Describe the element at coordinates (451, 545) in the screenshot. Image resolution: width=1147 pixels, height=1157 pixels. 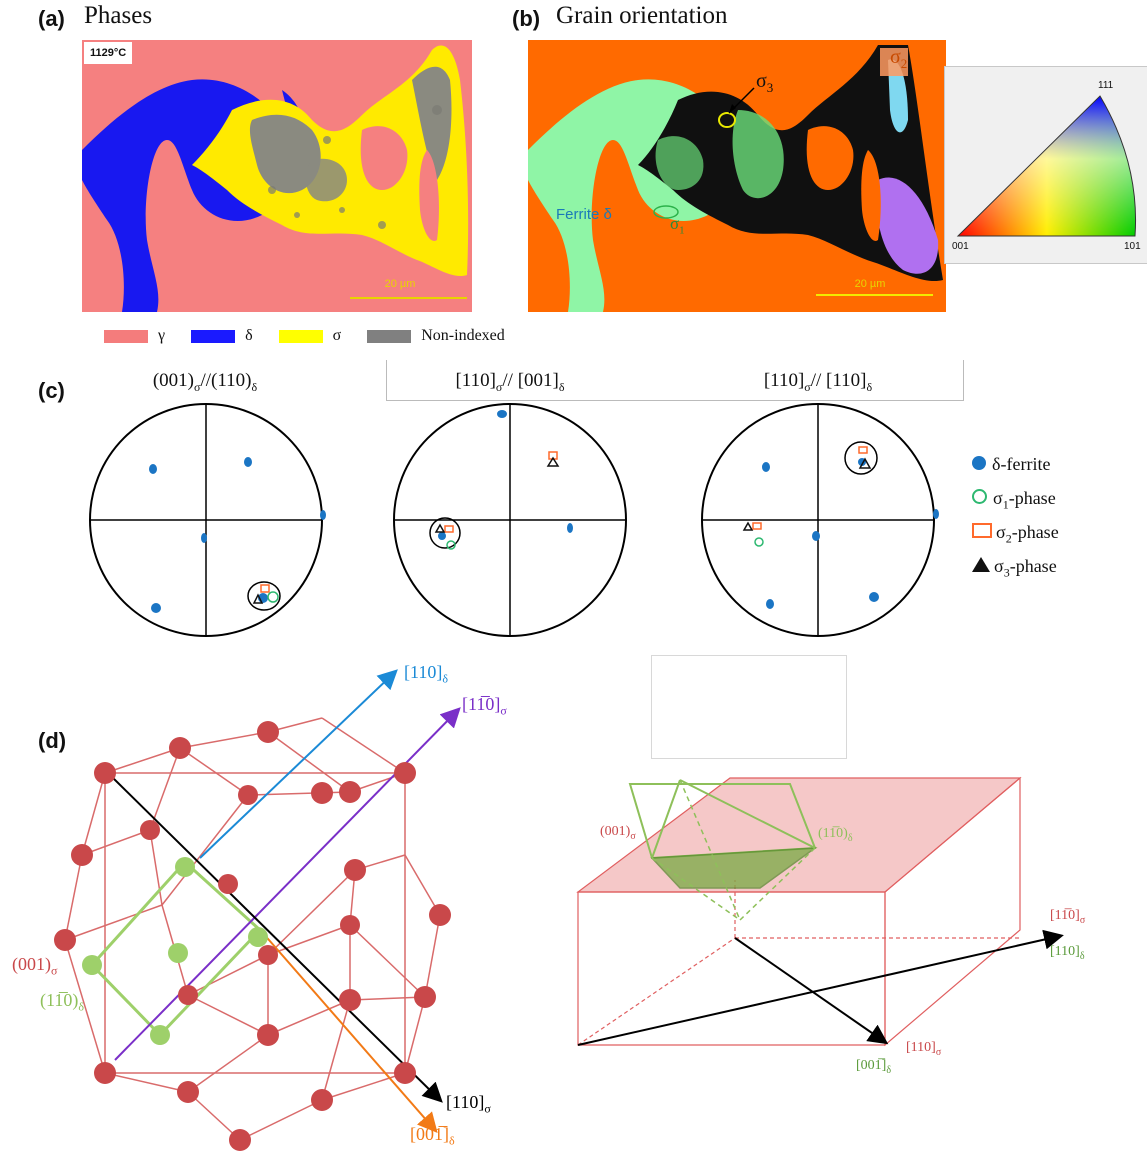
I see `pf2-sigma1-marker` at that location.